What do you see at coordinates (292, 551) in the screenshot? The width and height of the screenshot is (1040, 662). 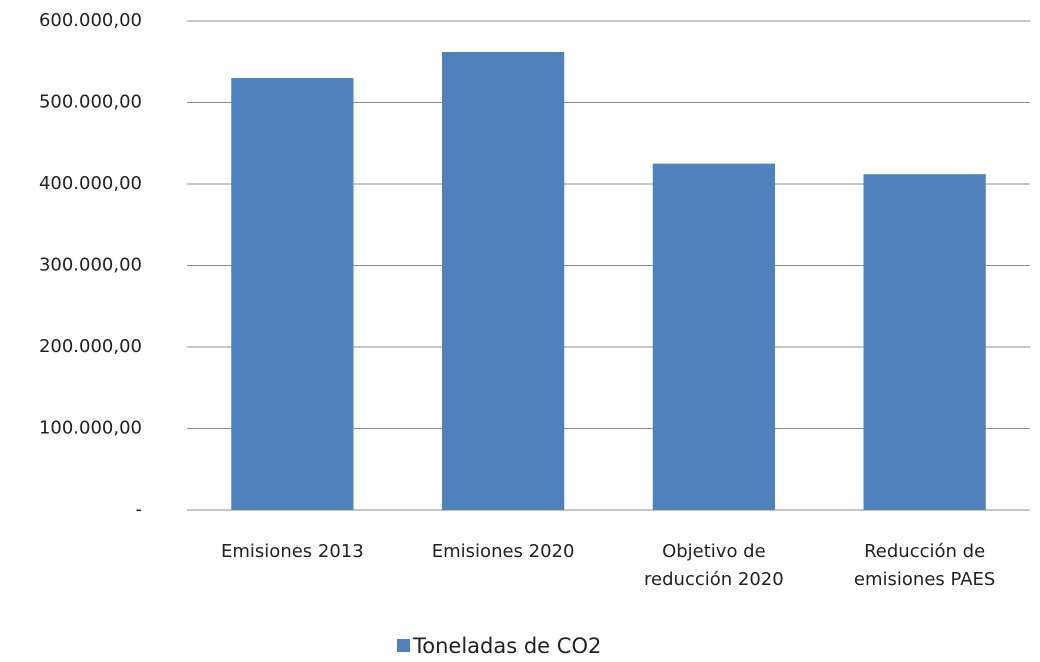 I see `x-tick-label: Emisiones 2013` at bounding box center [292, 551].